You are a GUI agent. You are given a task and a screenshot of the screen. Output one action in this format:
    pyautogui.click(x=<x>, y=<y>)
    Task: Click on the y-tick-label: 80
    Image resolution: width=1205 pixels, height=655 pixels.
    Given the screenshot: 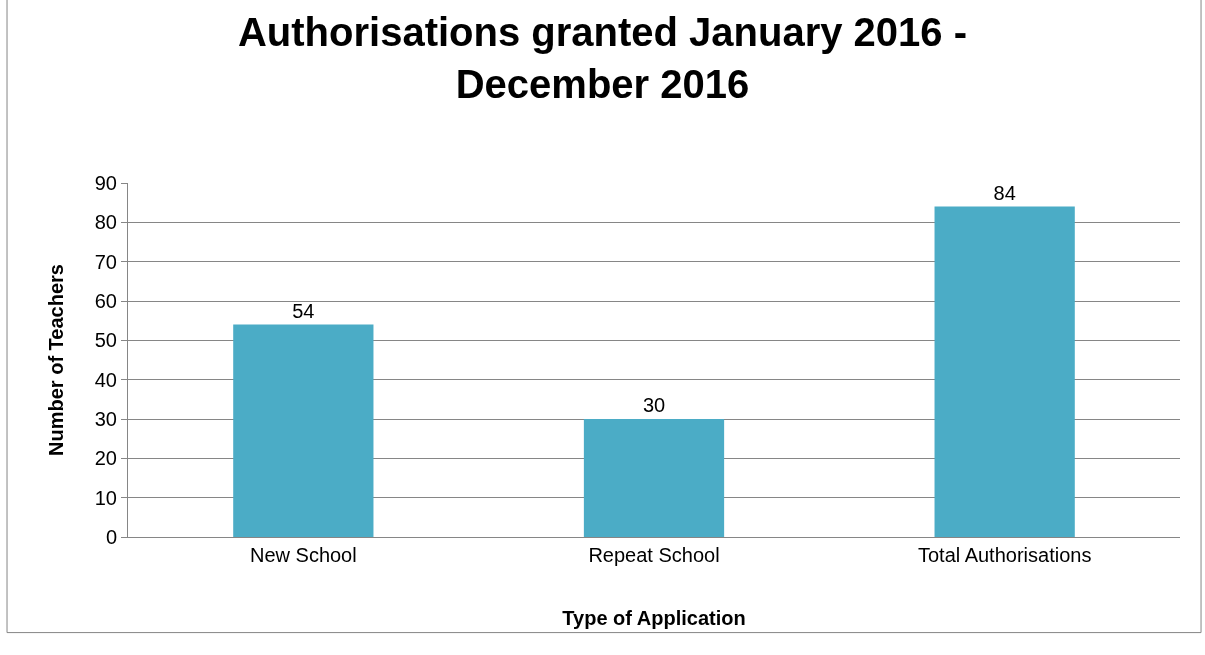 What is the action you would take?
    pyautogui.click(x=105, y=222)
    